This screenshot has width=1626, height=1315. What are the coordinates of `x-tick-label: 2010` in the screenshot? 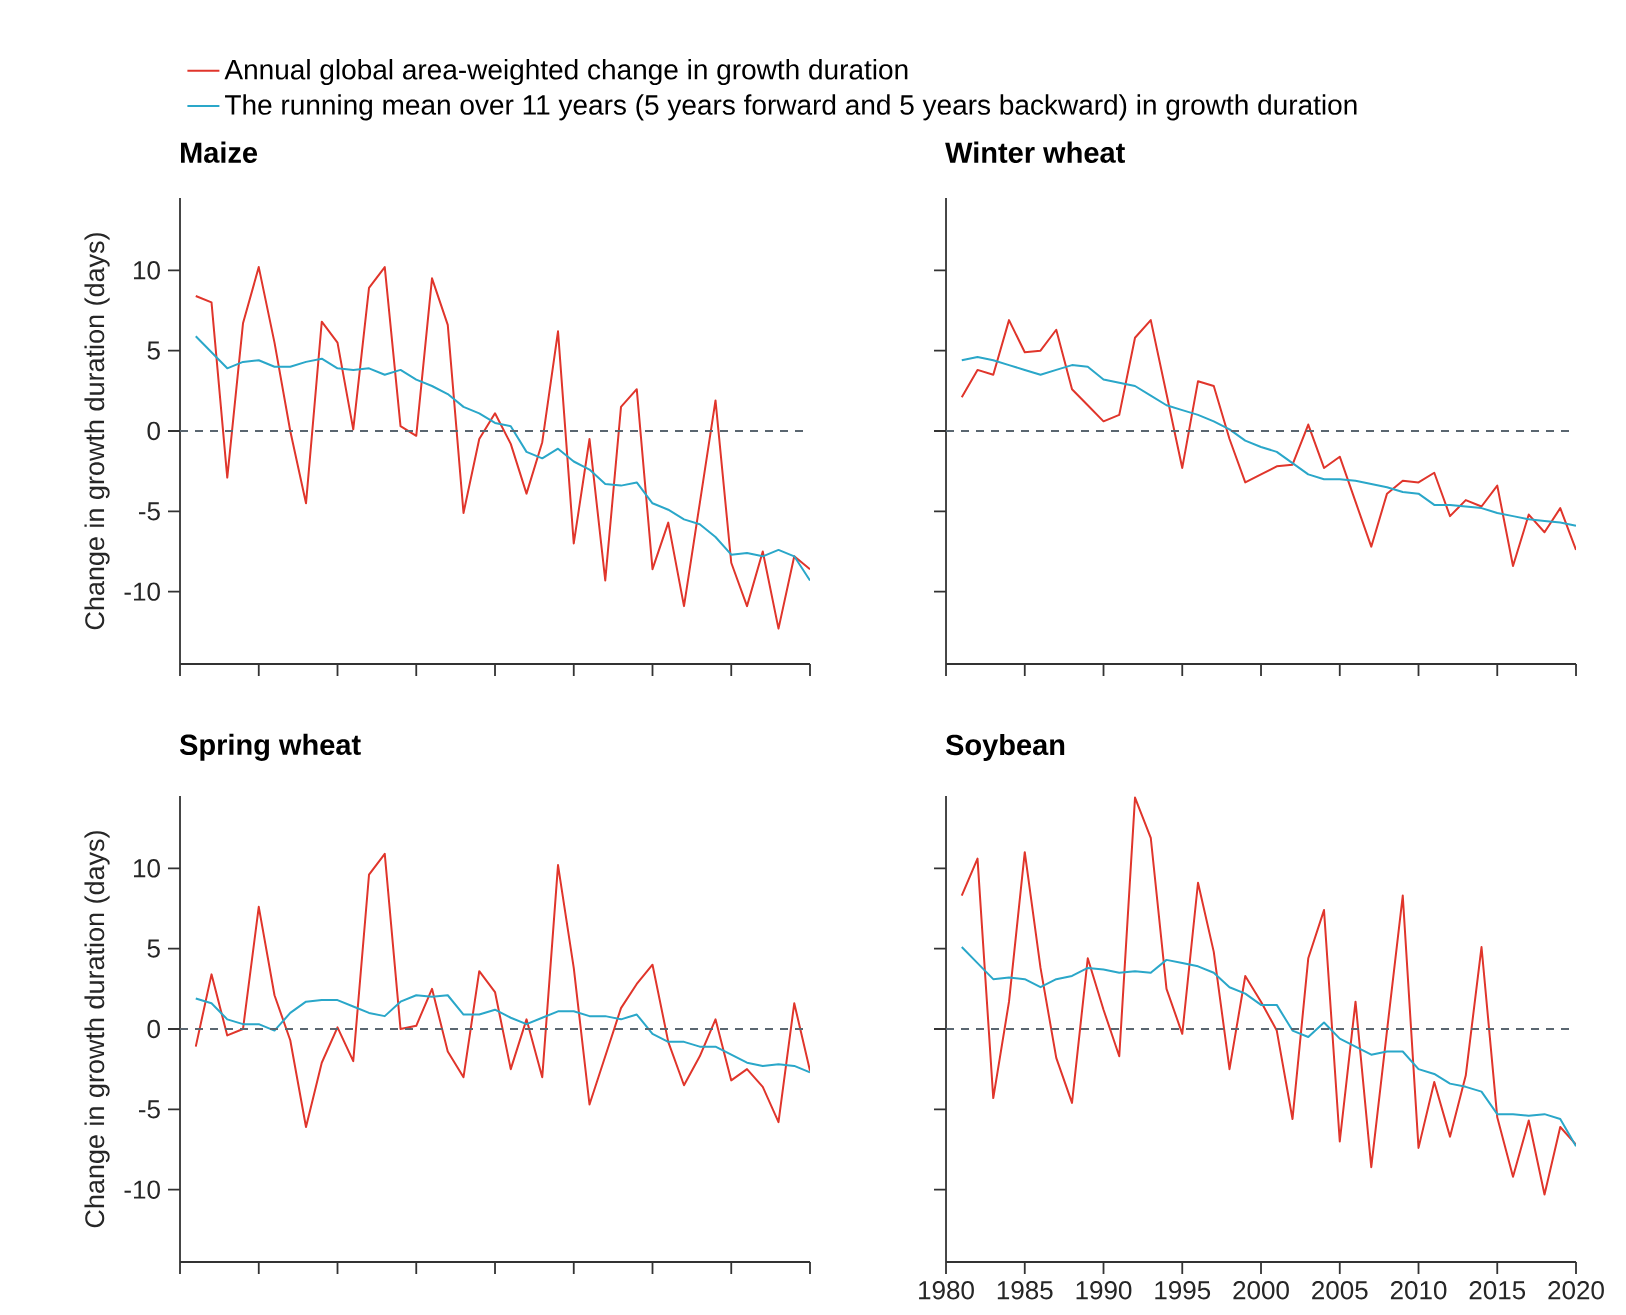 It's located at (1418, 1290).